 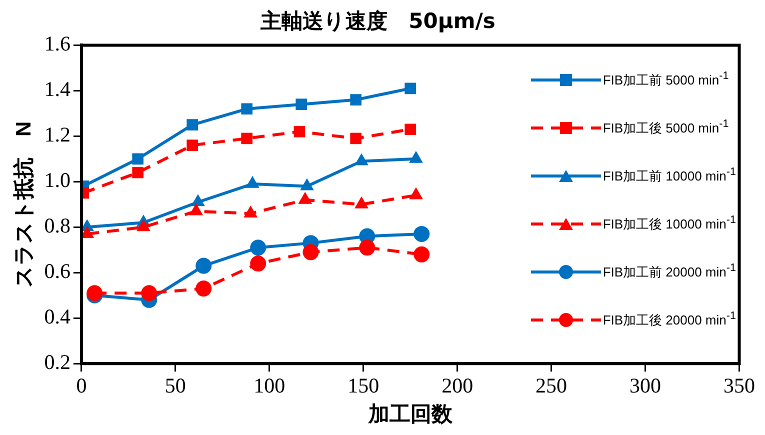 I want to click on legend-label: FIB加工後 5000 min$^{-1}$, so click(x=665, y=128).